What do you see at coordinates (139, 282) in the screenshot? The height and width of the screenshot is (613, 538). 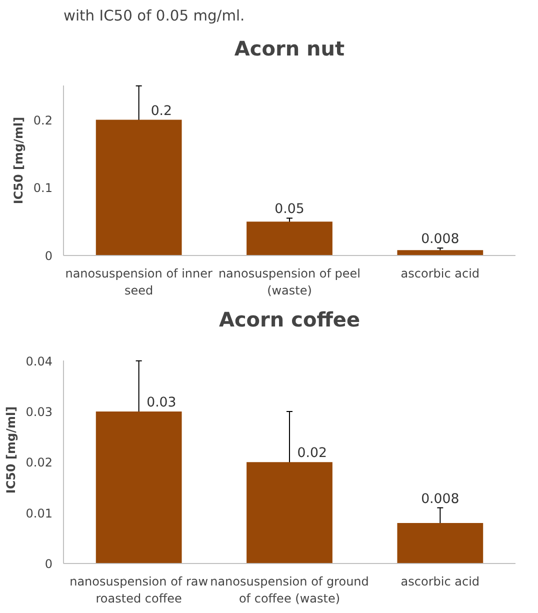 I see `x-tick-label: nanosuspension of inner seed` at bounding box center [139, 282].